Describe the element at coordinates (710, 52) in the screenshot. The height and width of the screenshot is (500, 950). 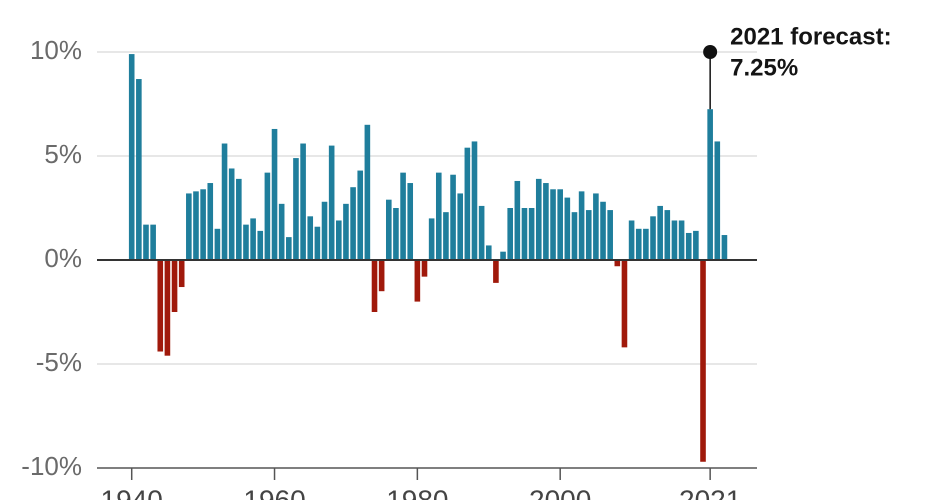
I see `annotation-dot` at that location.